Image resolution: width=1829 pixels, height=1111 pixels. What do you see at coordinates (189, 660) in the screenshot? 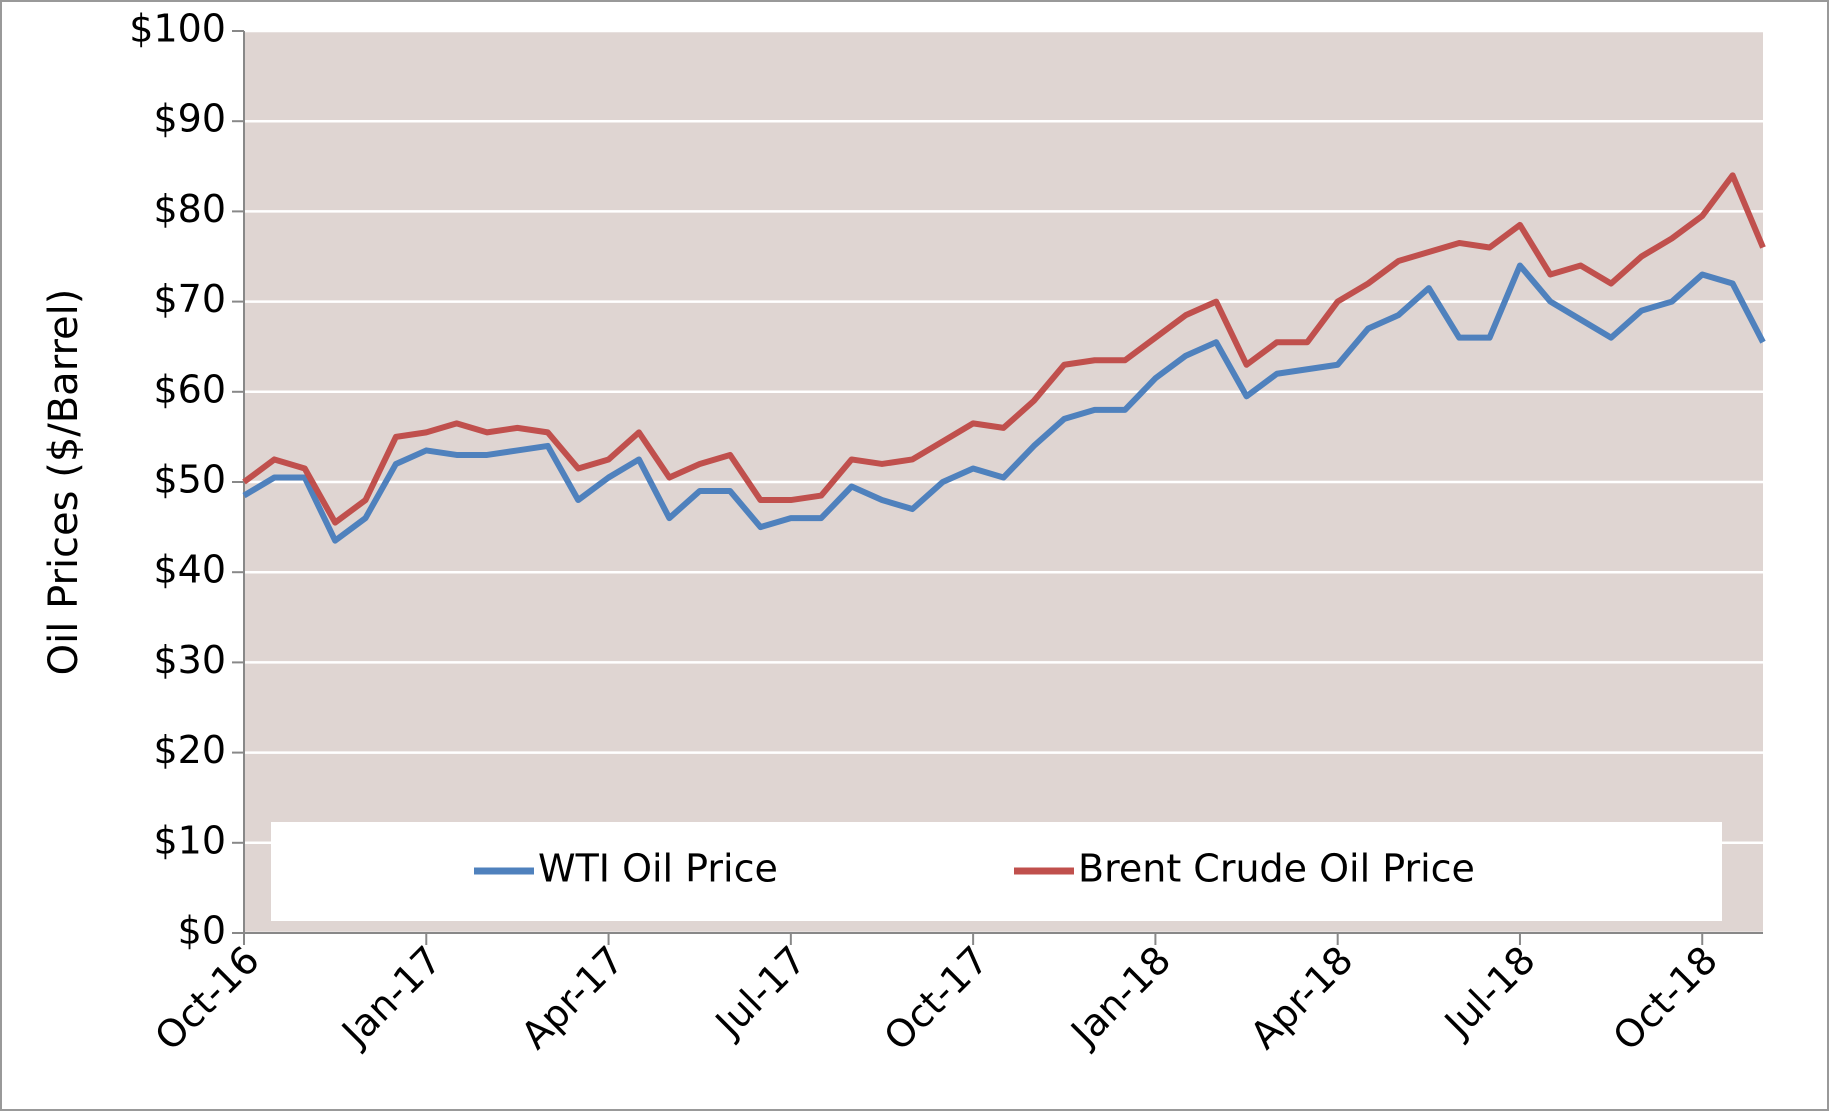
I see `y-tick-label: $30` at bounding box center [189, 660].